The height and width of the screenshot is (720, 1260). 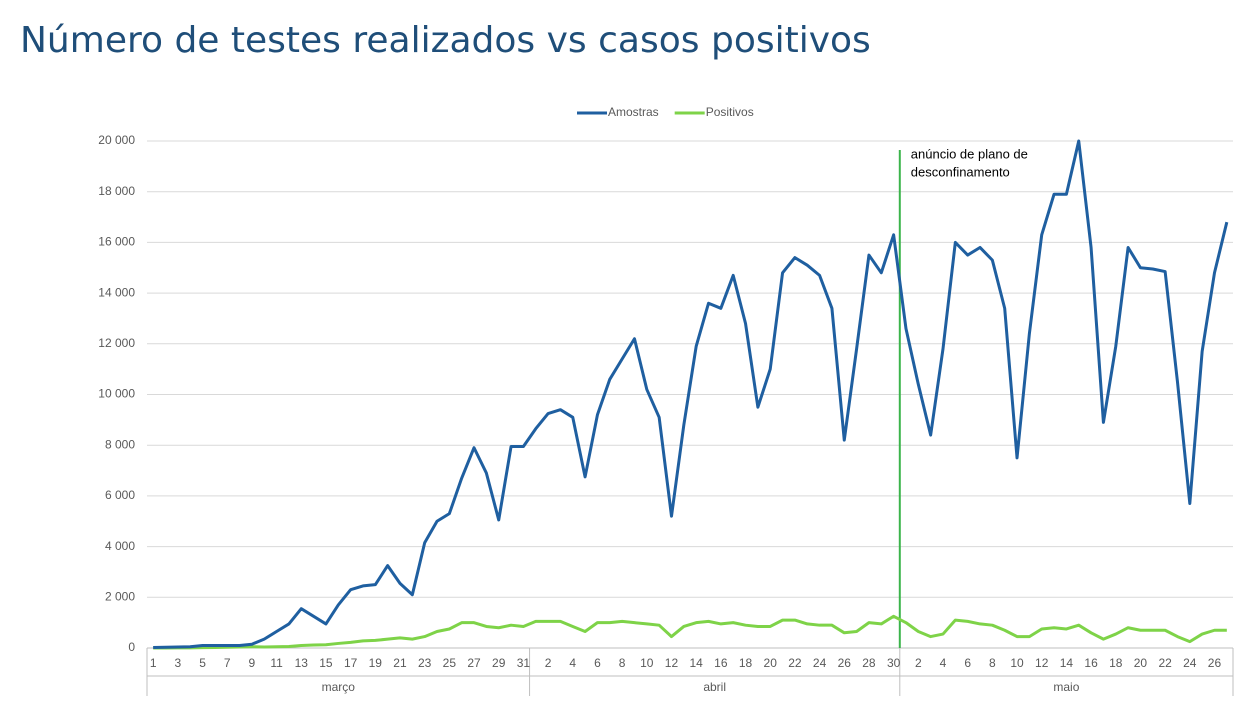 I want to click on y-tick-label: 6 000, so click(x=120, y=495).